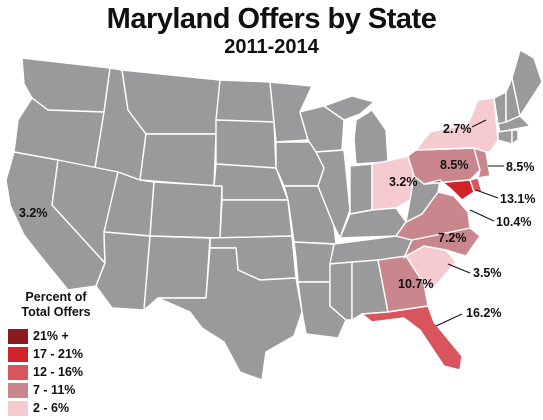 The height and width of the screenshot is (420, 543). I want to click on legend-item: 2 - 6%, so click(45, 408).